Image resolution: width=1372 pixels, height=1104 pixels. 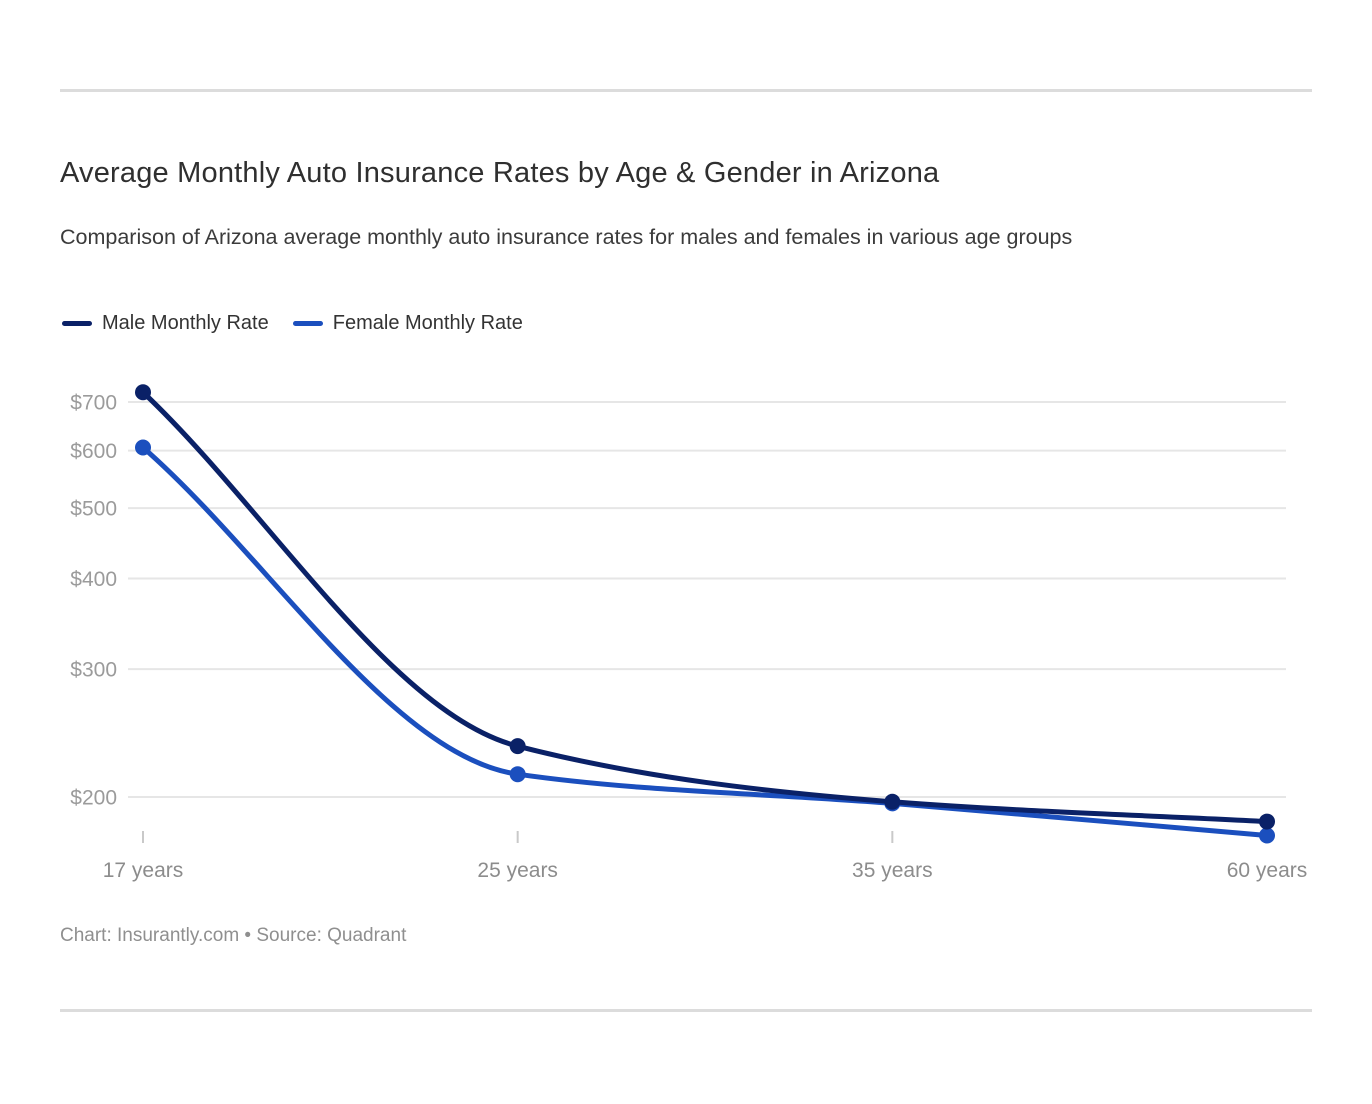 What do you see at coordinates (93, 451) in the screenshot?
I see `y-axis-label-600: $600` at bounding box center [93, 451].